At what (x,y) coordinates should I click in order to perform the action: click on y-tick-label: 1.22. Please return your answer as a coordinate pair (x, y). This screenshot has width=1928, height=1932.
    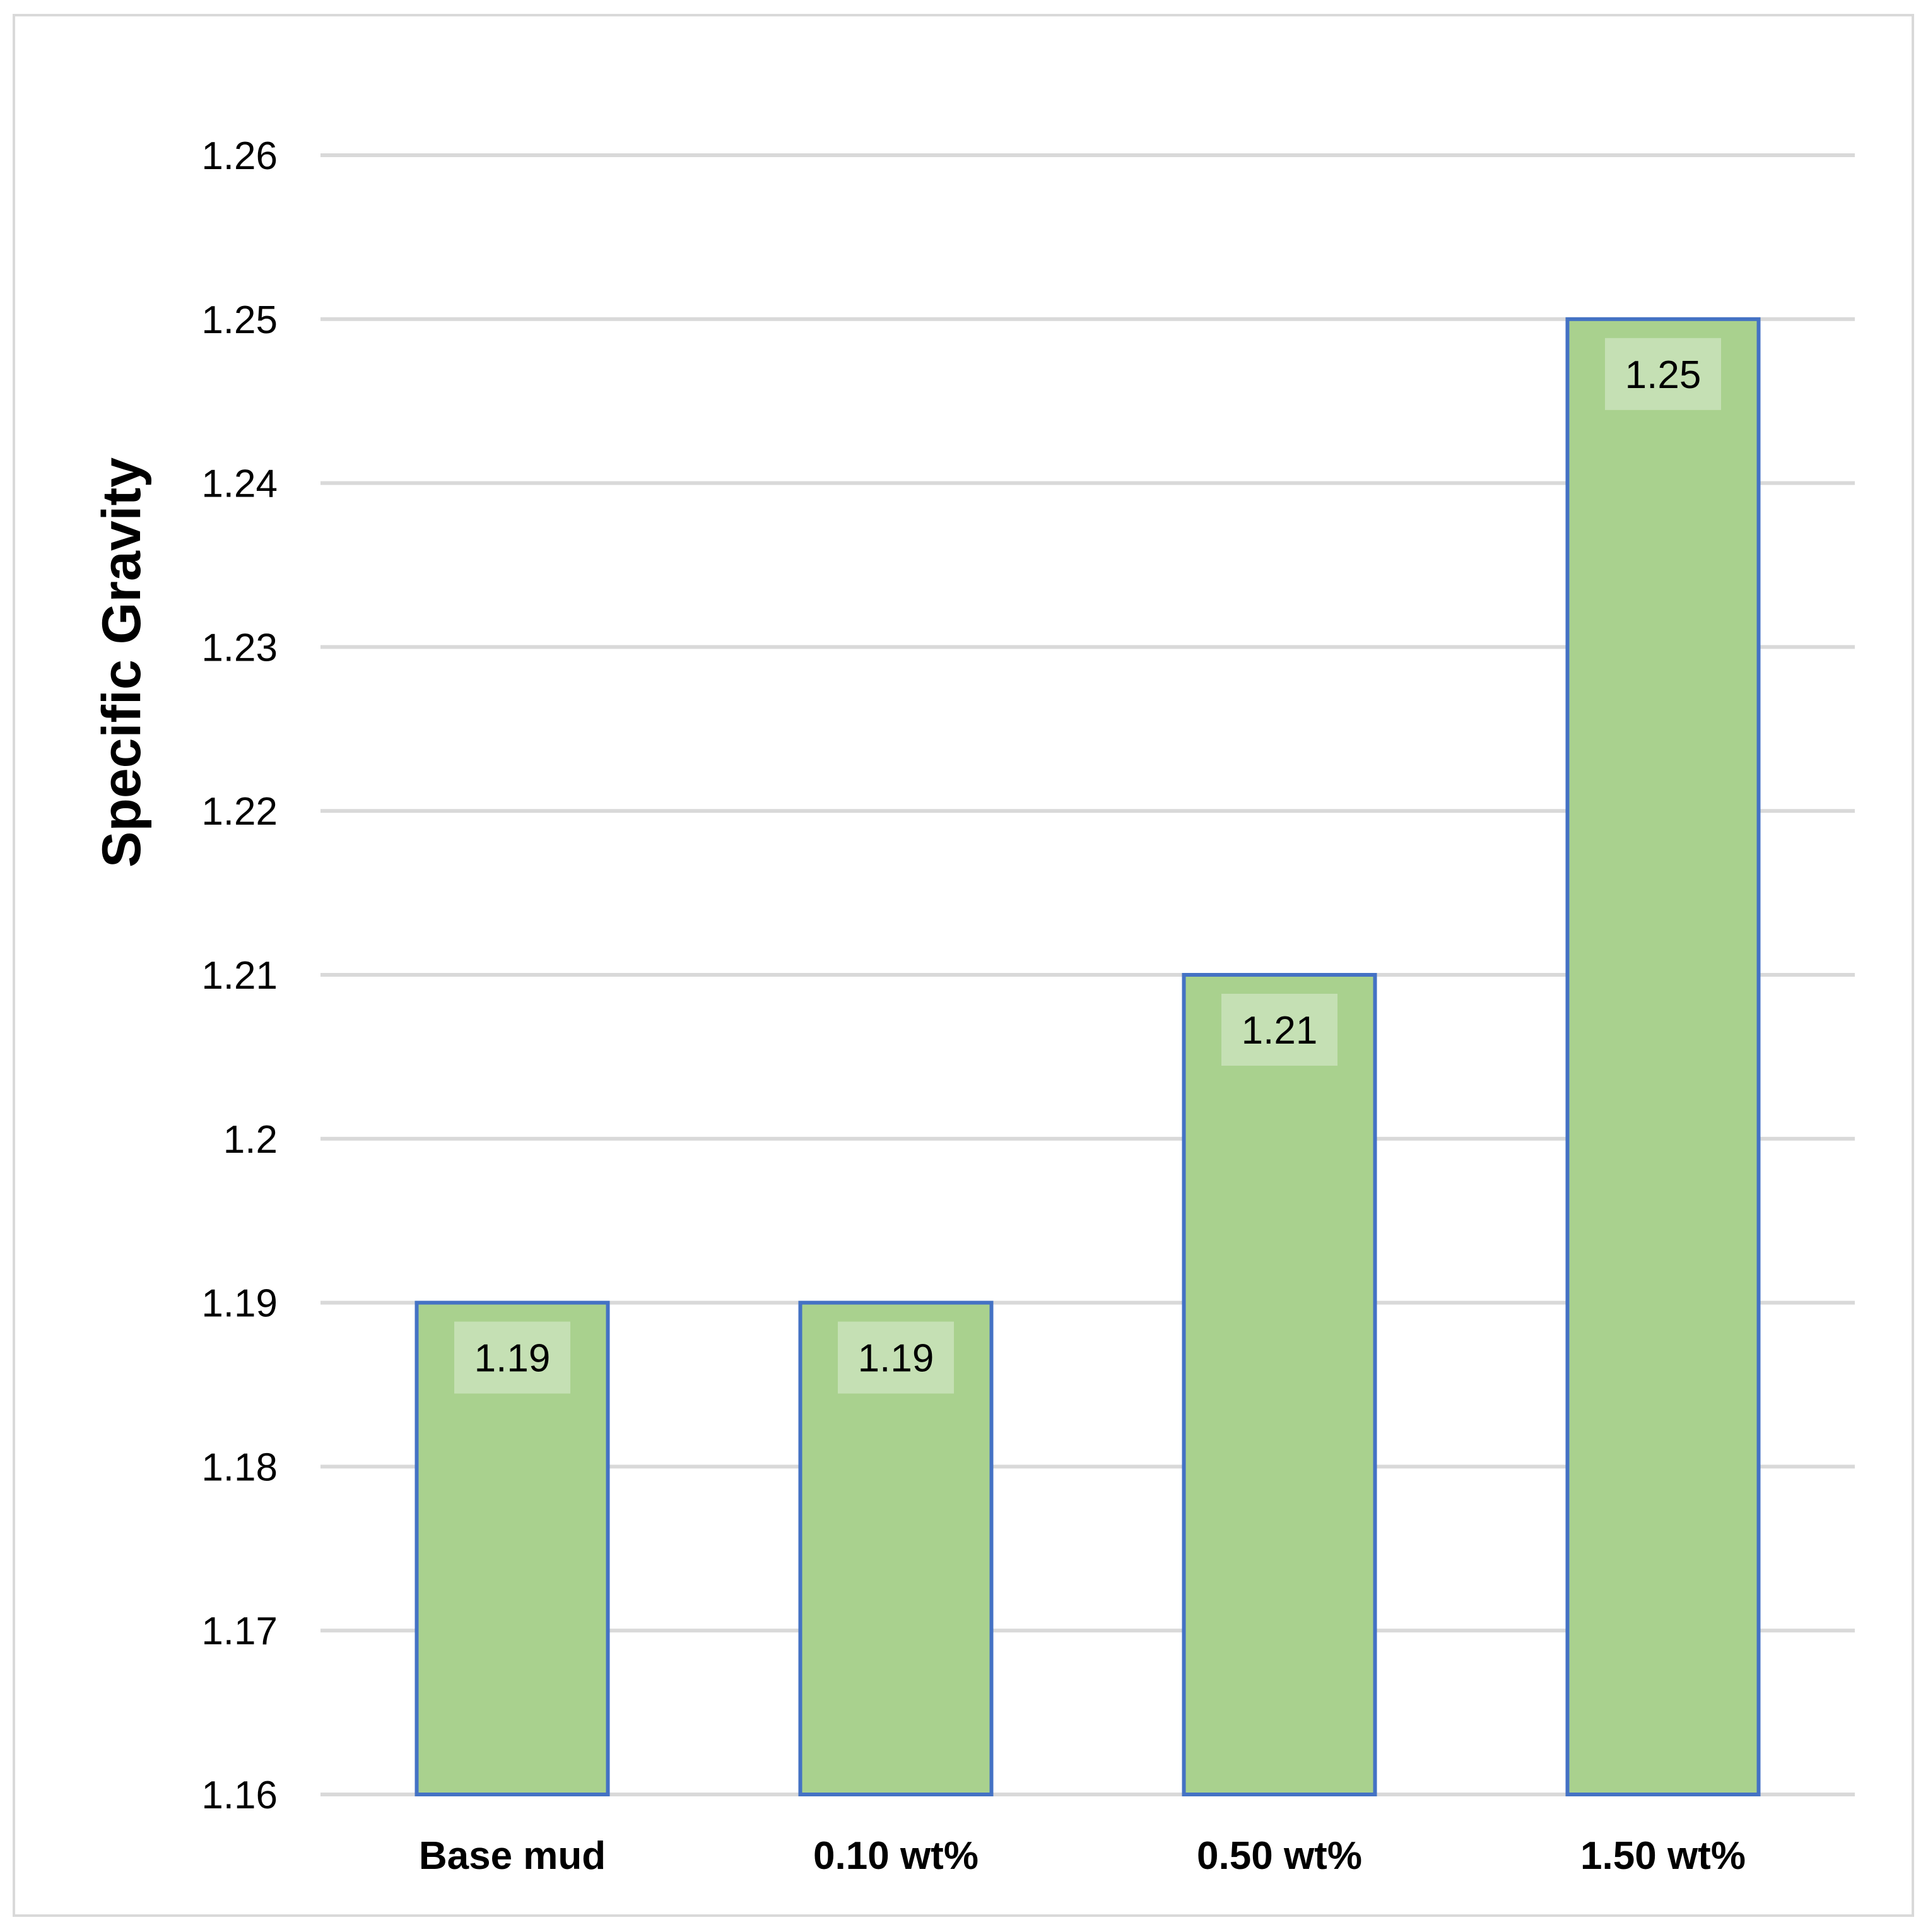
    Looking at the image, I should click on (239, 811).